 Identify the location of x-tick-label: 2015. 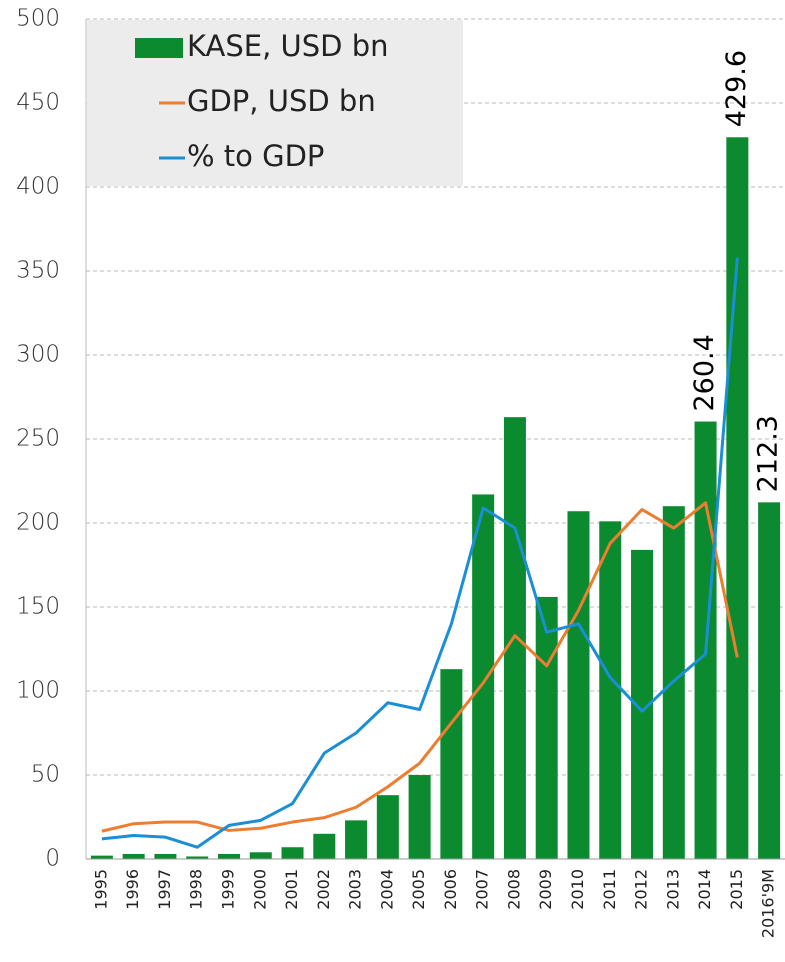
(736, 889).